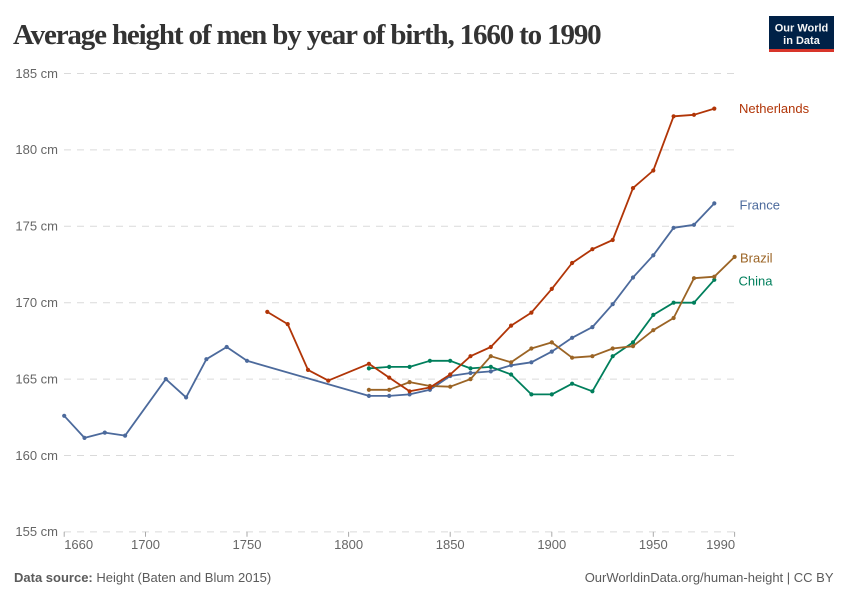 Image resolution: width=850 pixels, height=600 pixels. What do you see at coordinates (450, 544) in the screenshot?
I see `svg-text: 1850` at bounding box center [450, 544].